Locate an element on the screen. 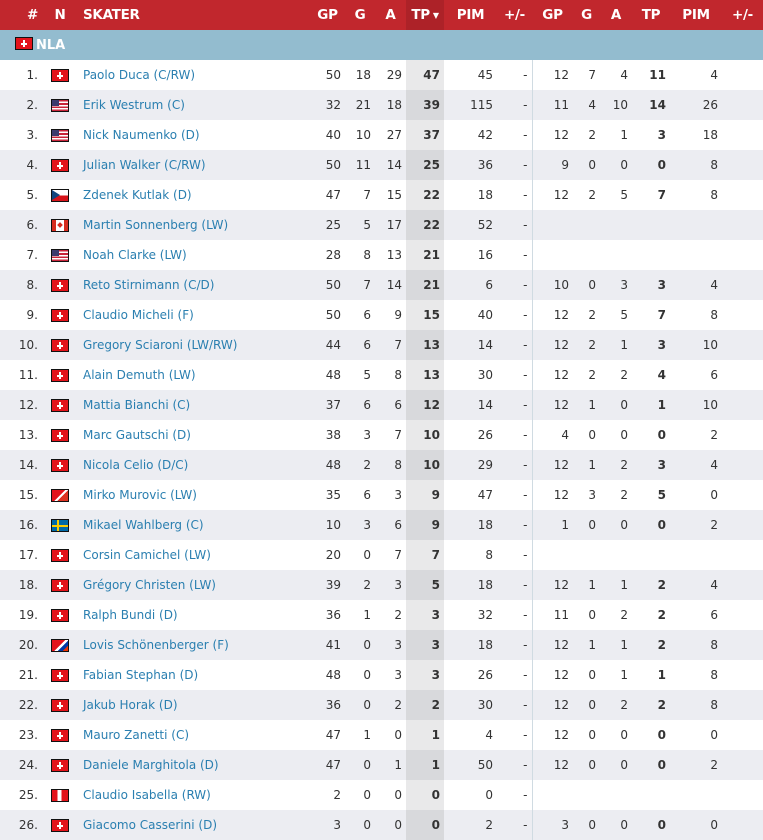 The height and width of the screenshot is (840, 763). col-playoff-plusminus: +/- is located at coordinates (742, 15).